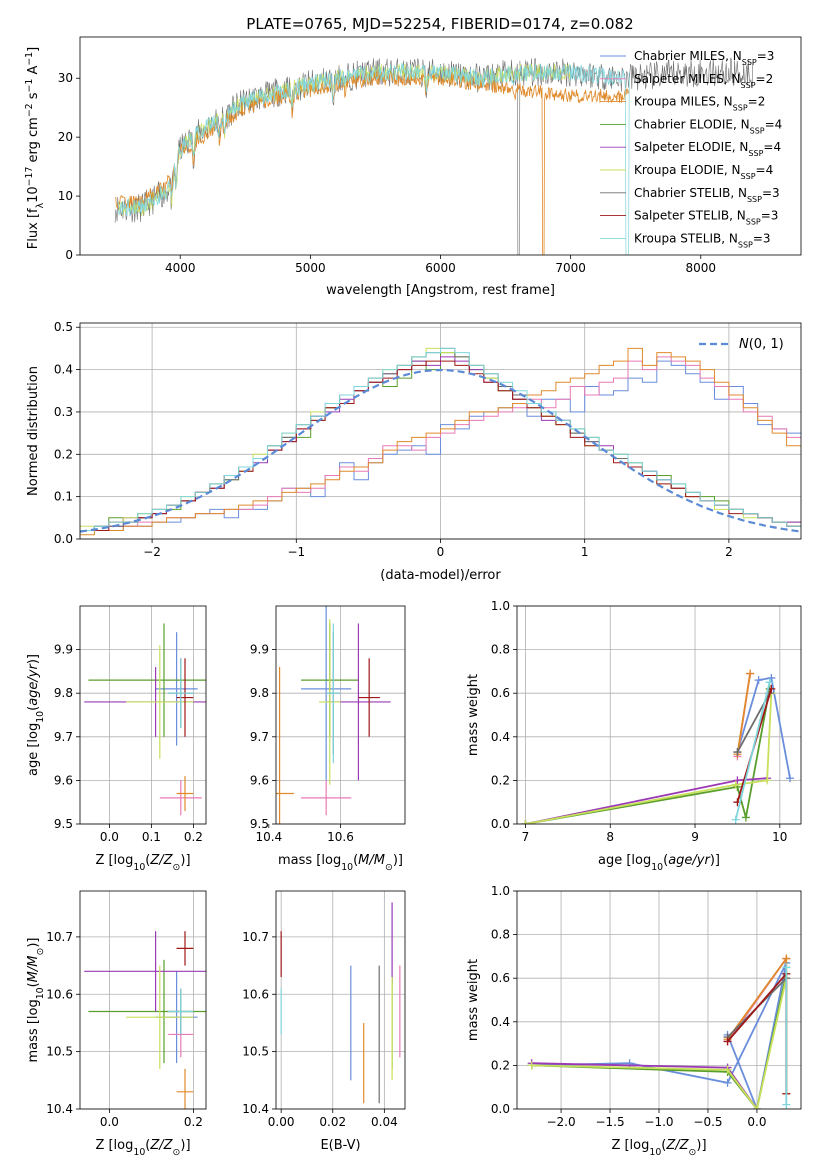 This screenshot has width=819, height=1170. What do you see at coordinates (690, 193) in the screenshot?
I see `legend-text: Chabrier STELIB, N` at bounding box center [690, 193].